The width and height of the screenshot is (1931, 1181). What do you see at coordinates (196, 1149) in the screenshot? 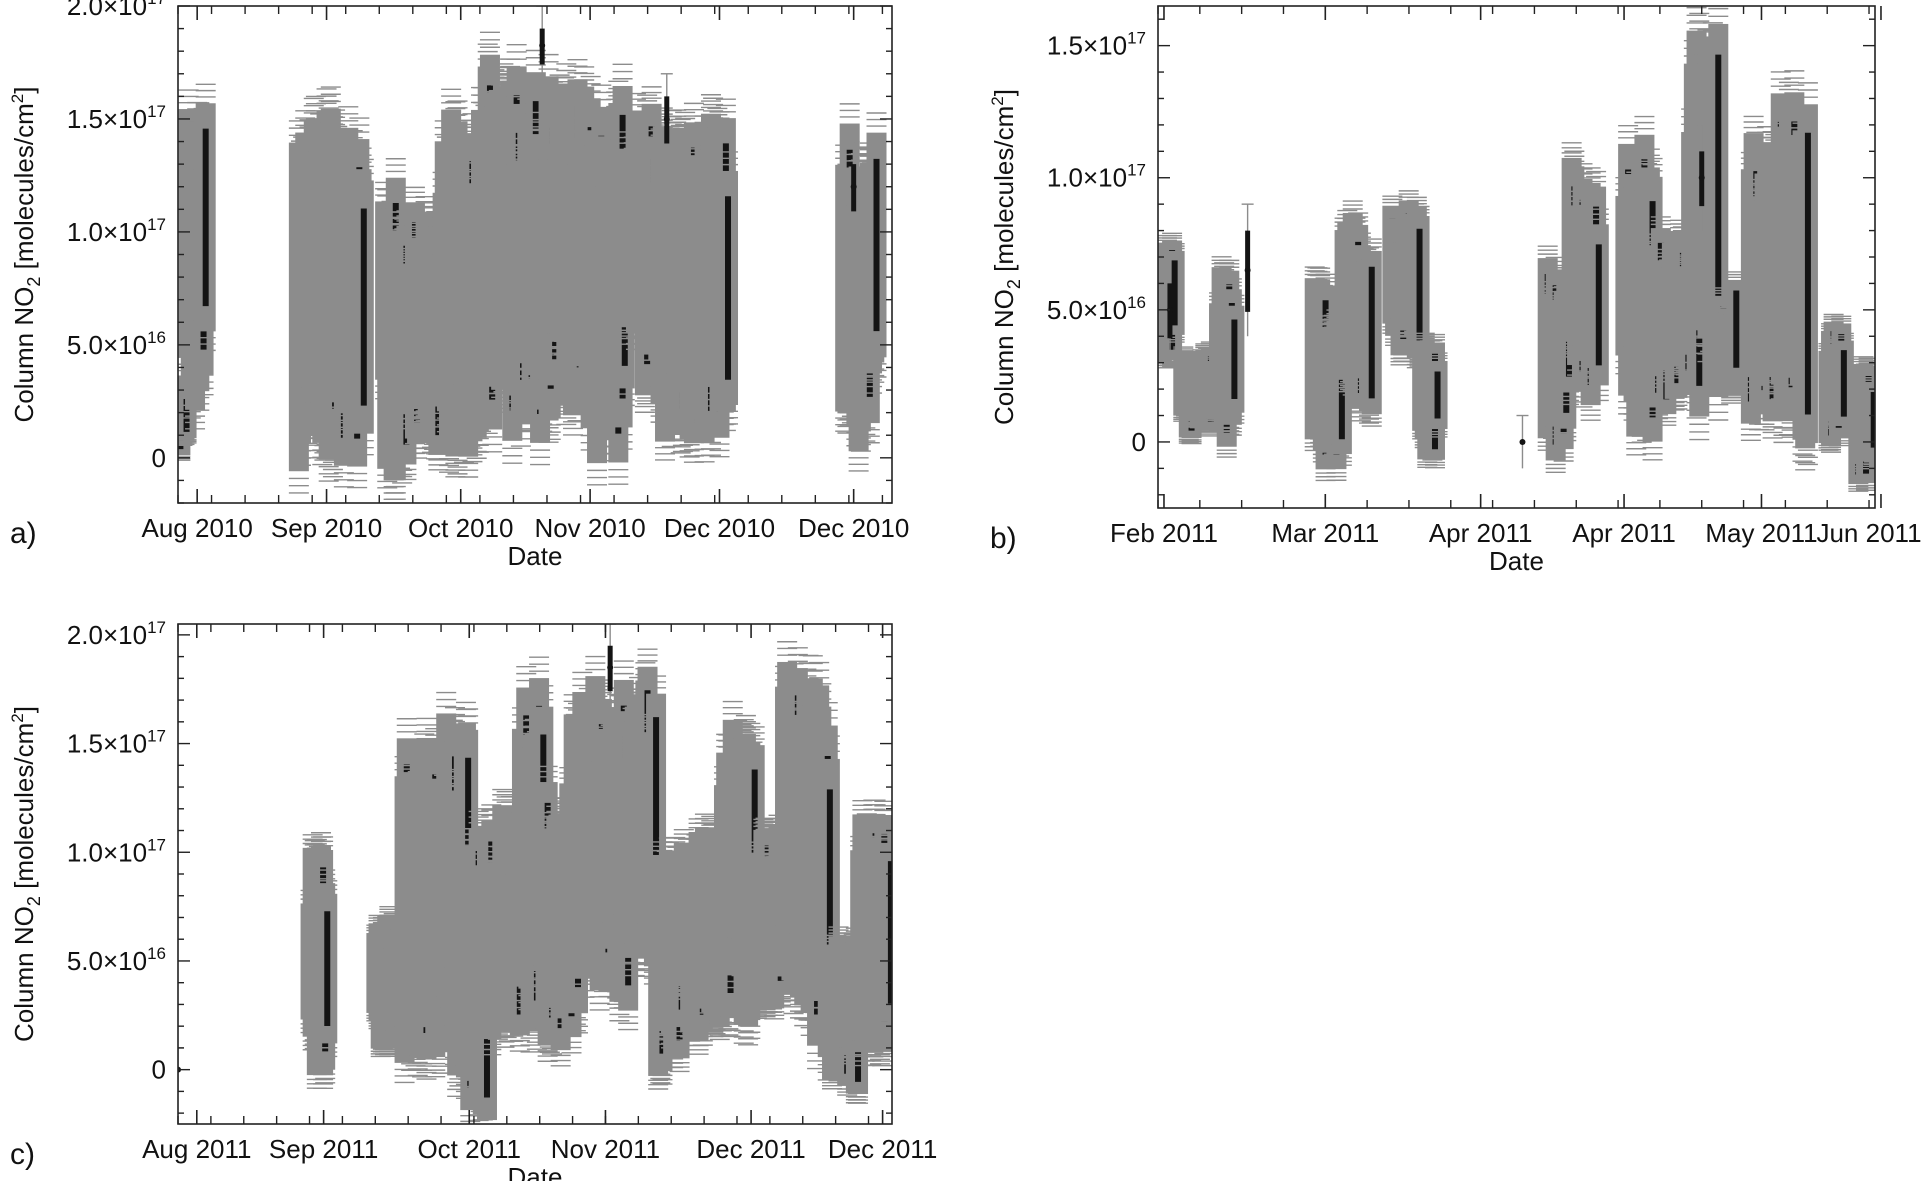
I see `x-tick-label-0: Aug 2011` at bounding box center [196, 1149].